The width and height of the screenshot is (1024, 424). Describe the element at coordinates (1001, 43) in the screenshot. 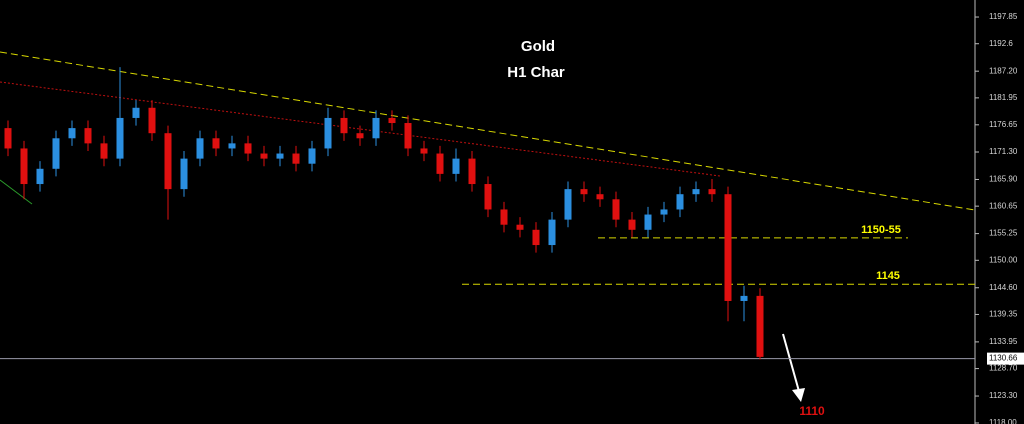

I see `y-tick-label: 1192.6` at that location.